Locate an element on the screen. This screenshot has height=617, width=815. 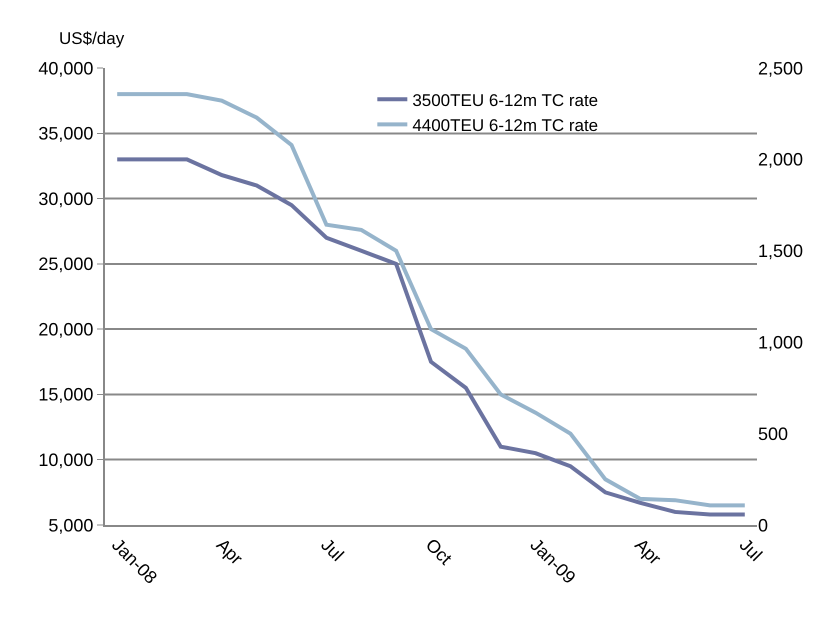
y2-tick-label: 0 is located at coordinates (763, 525).